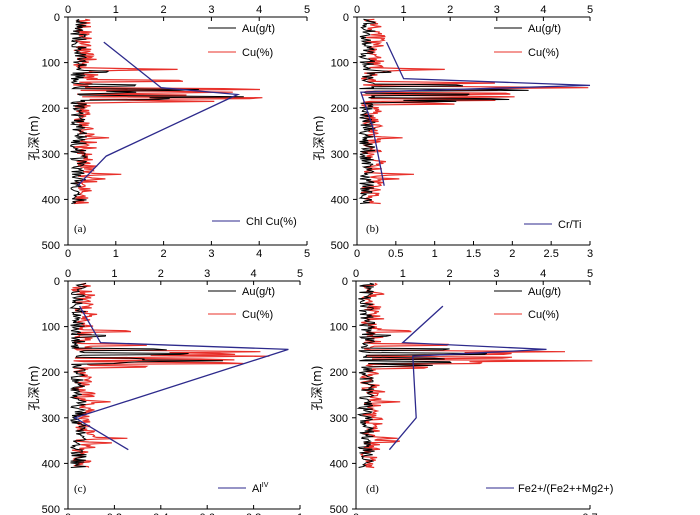 This screenshot has height=515, width=700. Describe the element at coordinates (590, 254) in the screenshot. I see `bottom-tick-label: 3` at that location.